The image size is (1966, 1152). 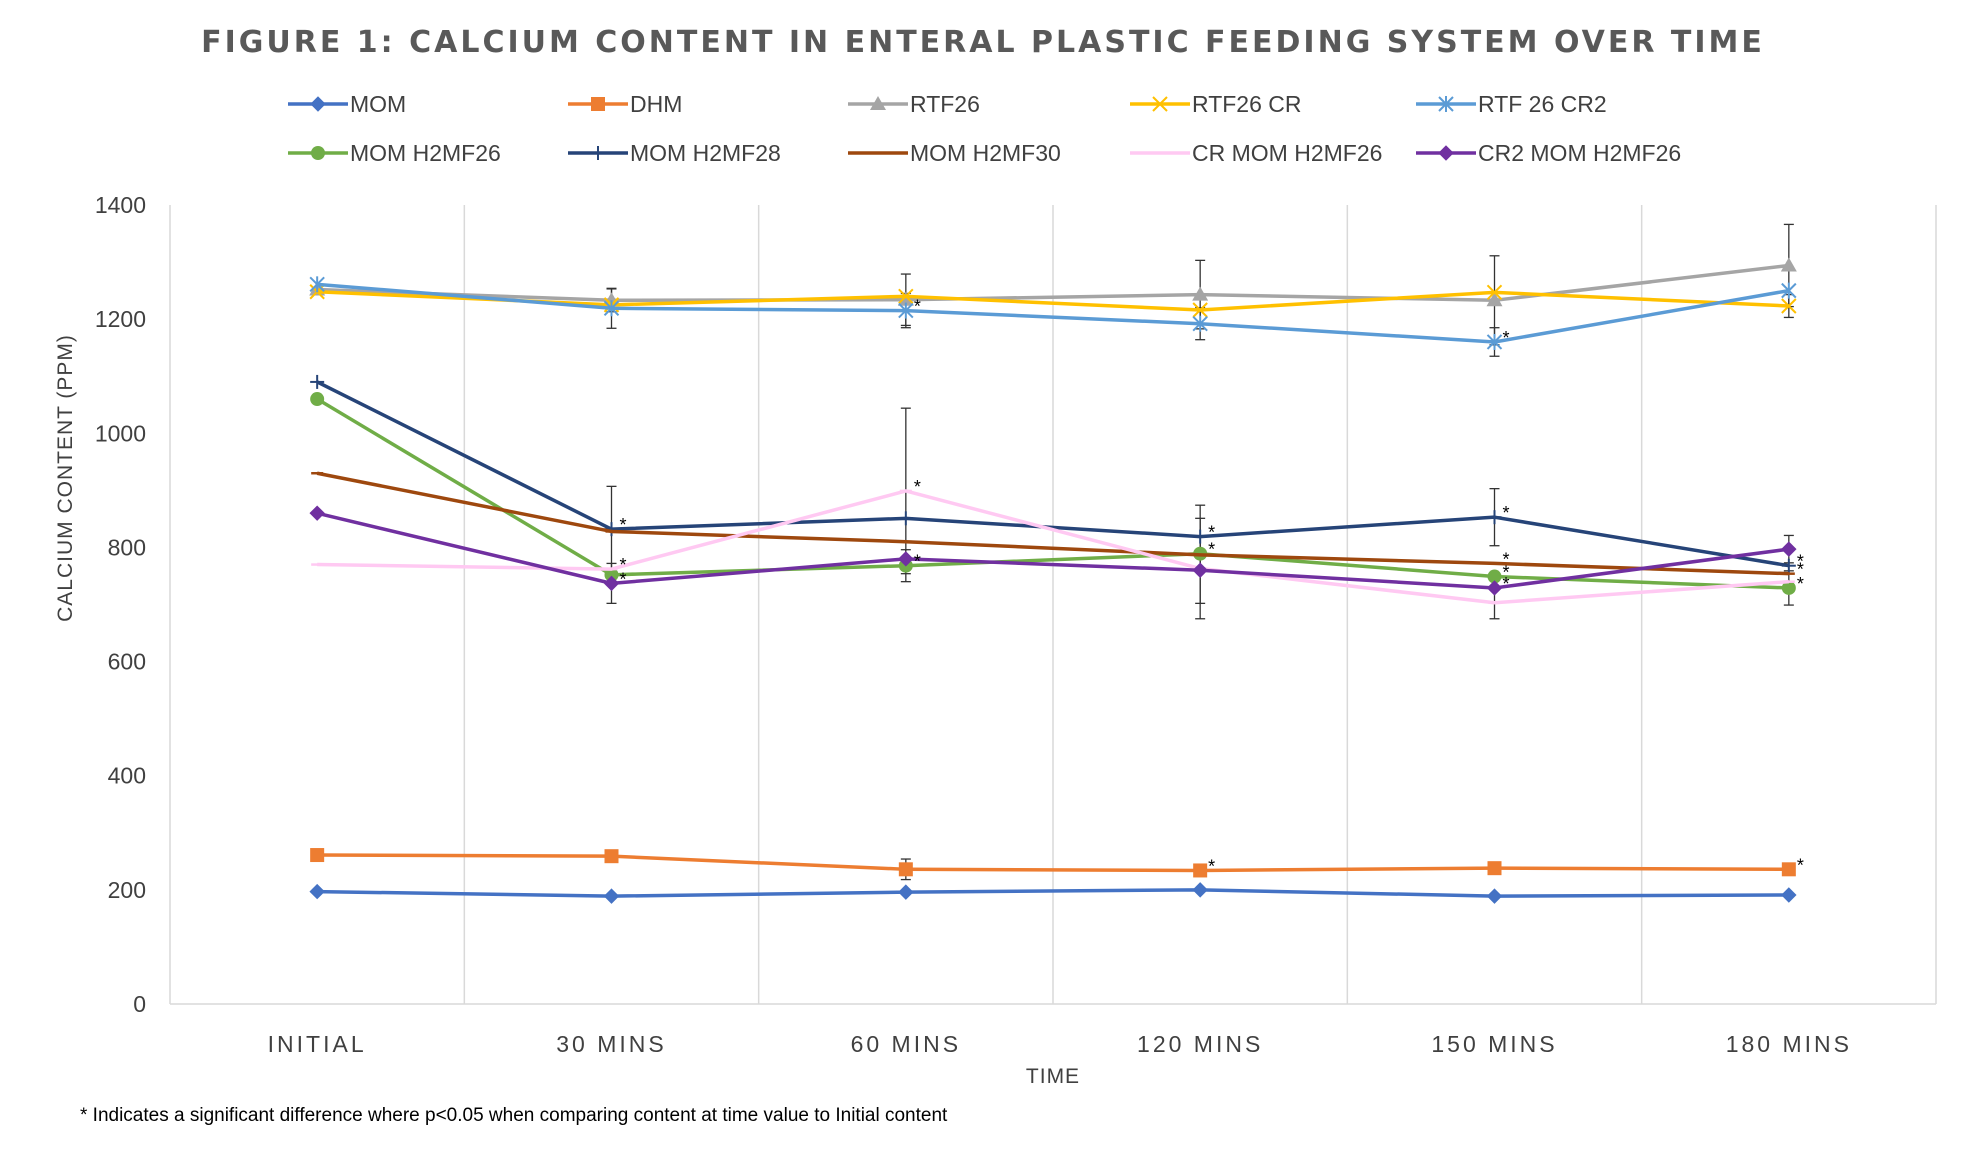 What do you see at coordinates (127, 890) in the screenshot?
I see `y-tick-label: 200` at bounding box center [127, 890].